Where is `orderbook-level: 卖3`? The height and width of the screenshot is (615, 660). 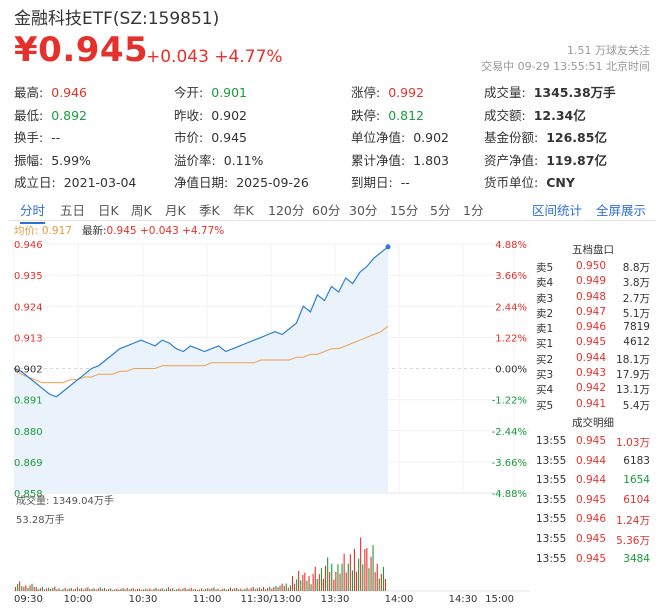
orderbook-level: 卖3 is located at coordinates (545, 298).